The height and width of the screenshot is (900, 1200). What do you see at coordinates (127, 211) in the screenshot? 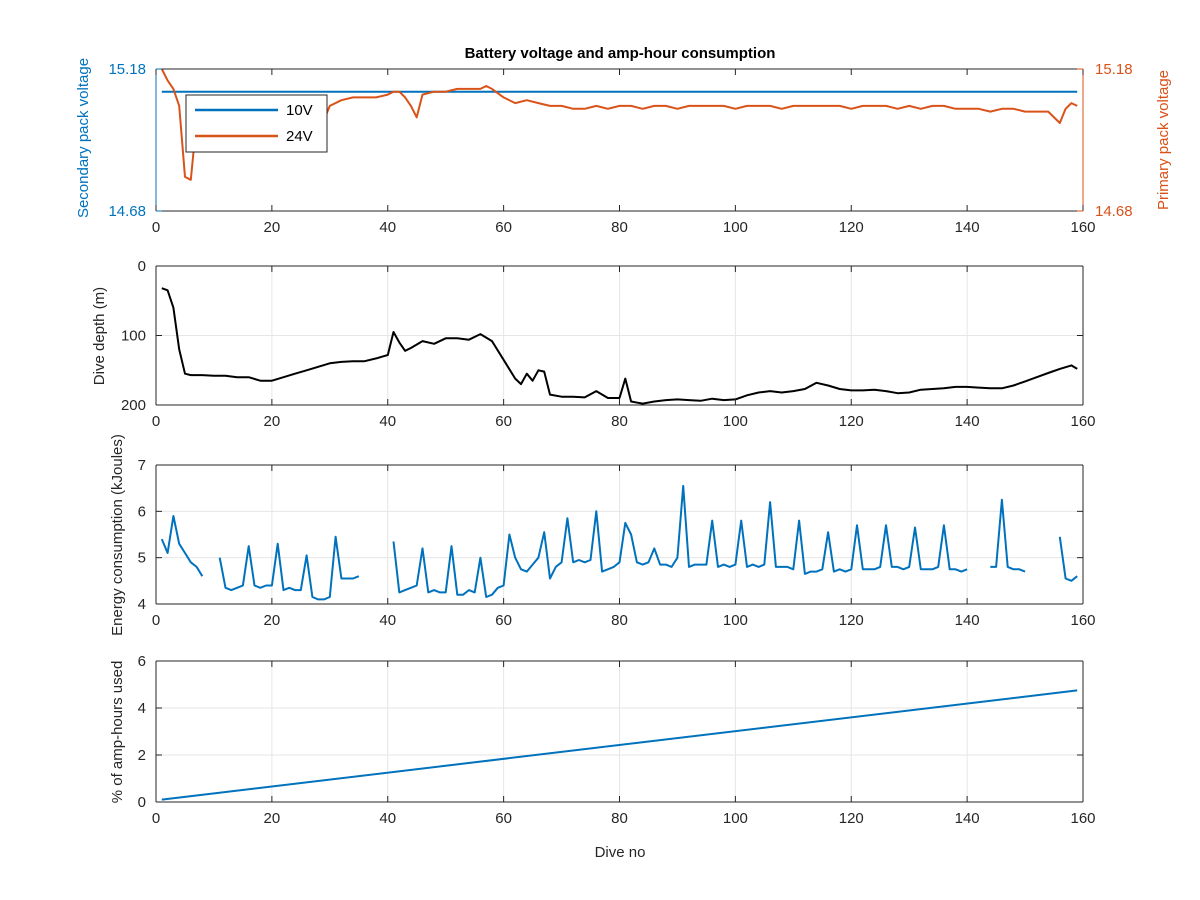
I see `y-tick-label: 14.68` at bounding box center [127, 211].